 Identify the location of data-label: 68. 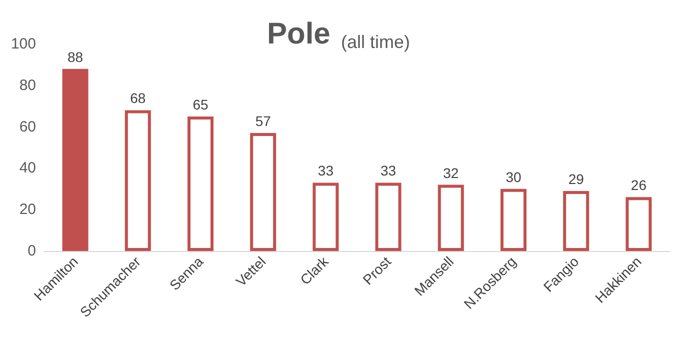
(138, 98).